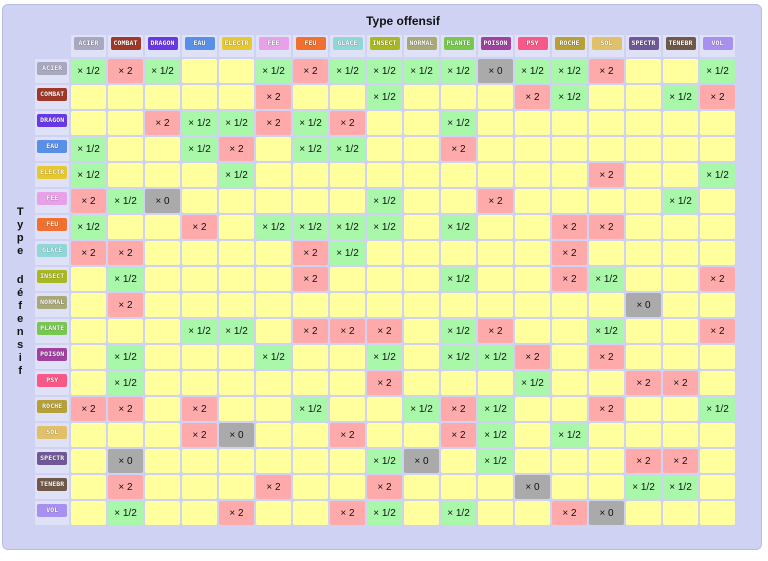 The image size is (768, 561). What do you see at coordinates (371, 279) in the screenshot?
I see `table-row: INSECT × 1/2 × 2 × 1/2 × 2 × 1/2 × 2` at bounding box center [371, 279].